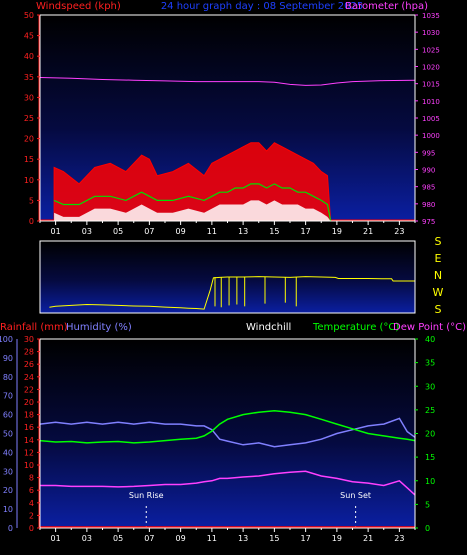 Image resolution: width=467 pixels, height=555 pixels. Describe the element at coordinates (386, 6) in the screenshot. I see `barometer-axis-title: Barometer (hpa)` at that location.